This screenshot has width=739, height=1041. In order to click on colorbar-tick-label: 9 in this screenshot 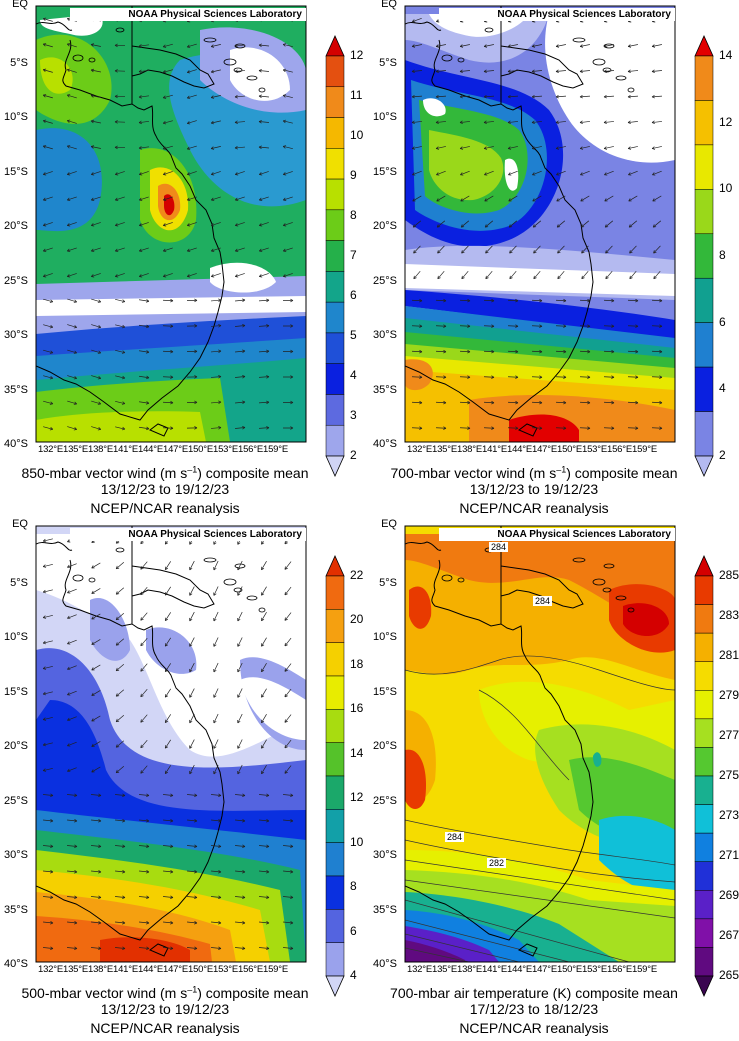, I will do `click(353, 175)`.